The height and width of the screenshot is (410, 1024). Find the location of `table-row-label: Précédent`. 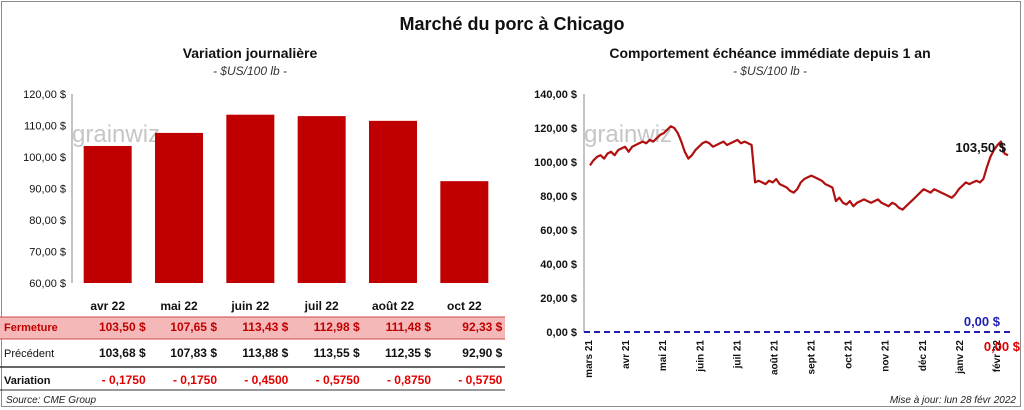

table-row-label: Précédent is located at coordinates (29, 354).